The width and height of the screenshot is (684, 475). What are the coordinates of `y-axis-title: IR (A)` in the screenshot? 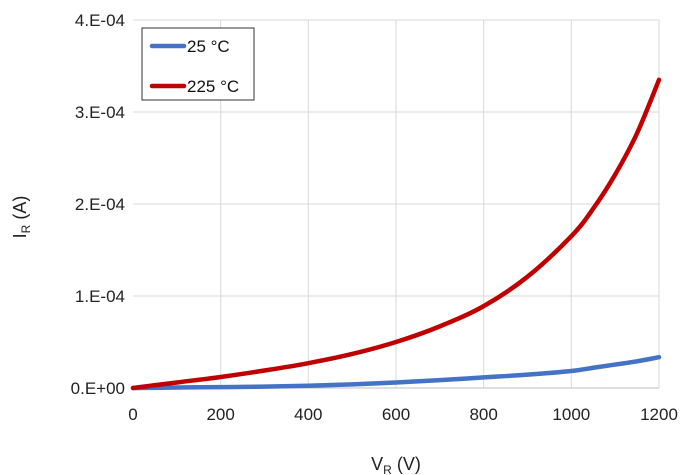 It's located at (21, 217).